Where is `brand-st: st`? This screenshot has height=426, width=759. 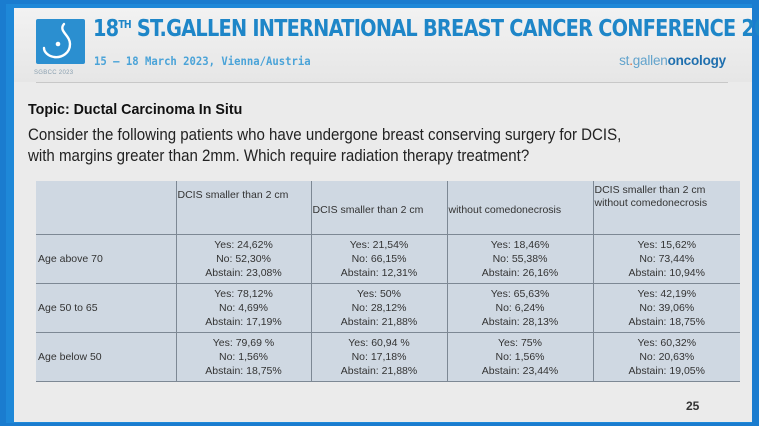
brand-st: st is located at coordinates (624, 60).